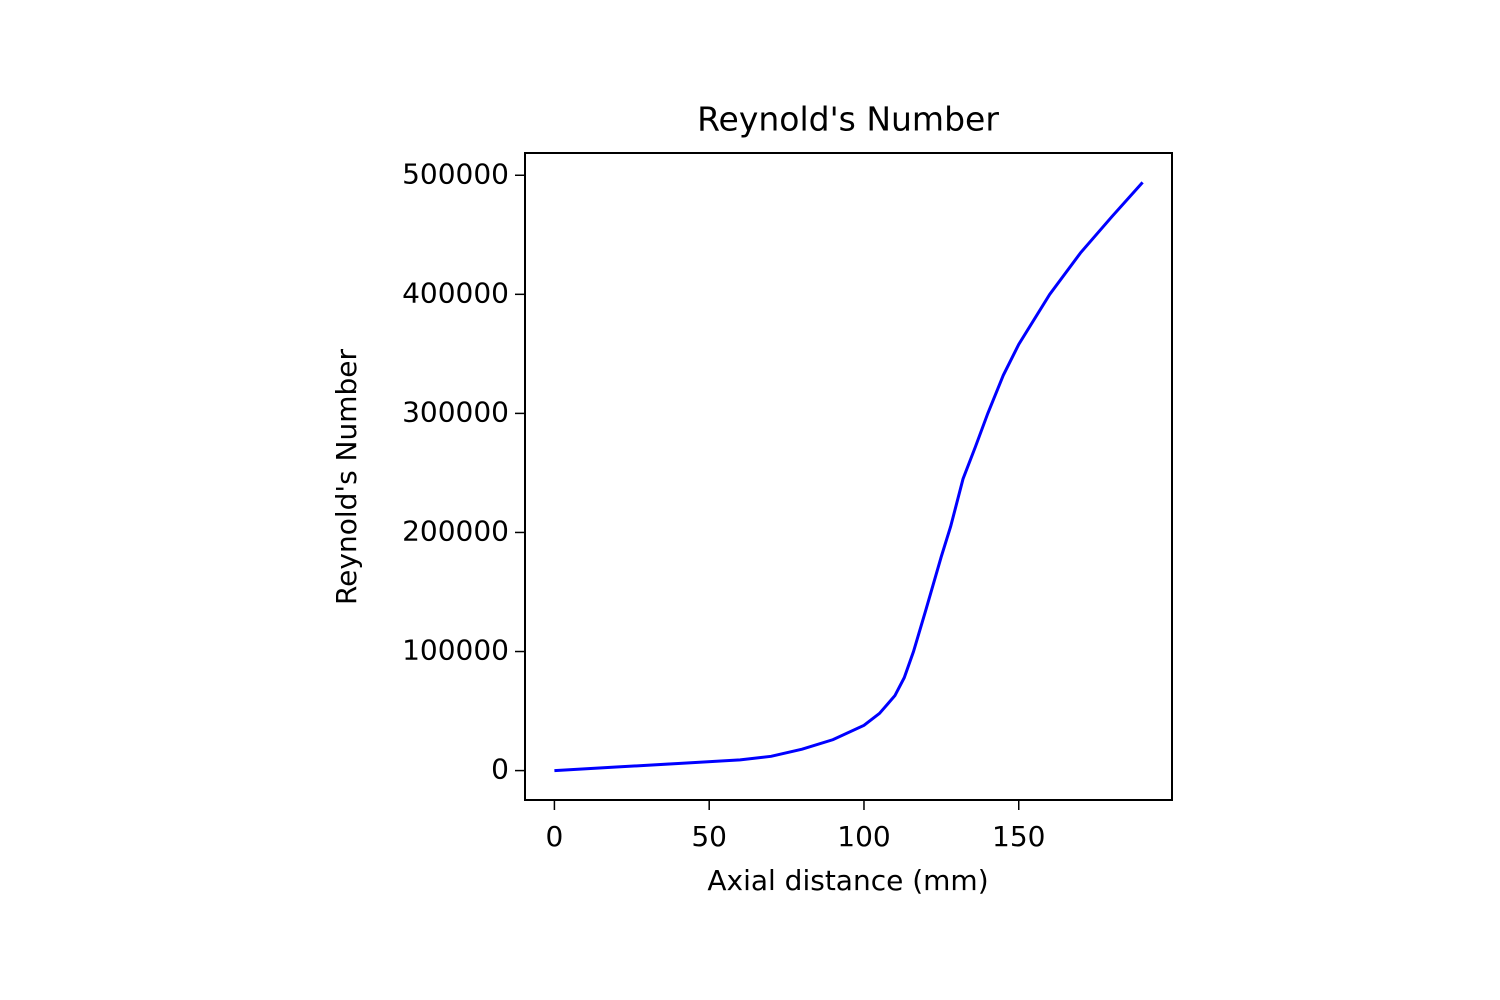 The image size is (1500, 1000). Describe the element at coordinates (455, 650) in the screenshot. I see `y-tick-label: 100000` at that location.